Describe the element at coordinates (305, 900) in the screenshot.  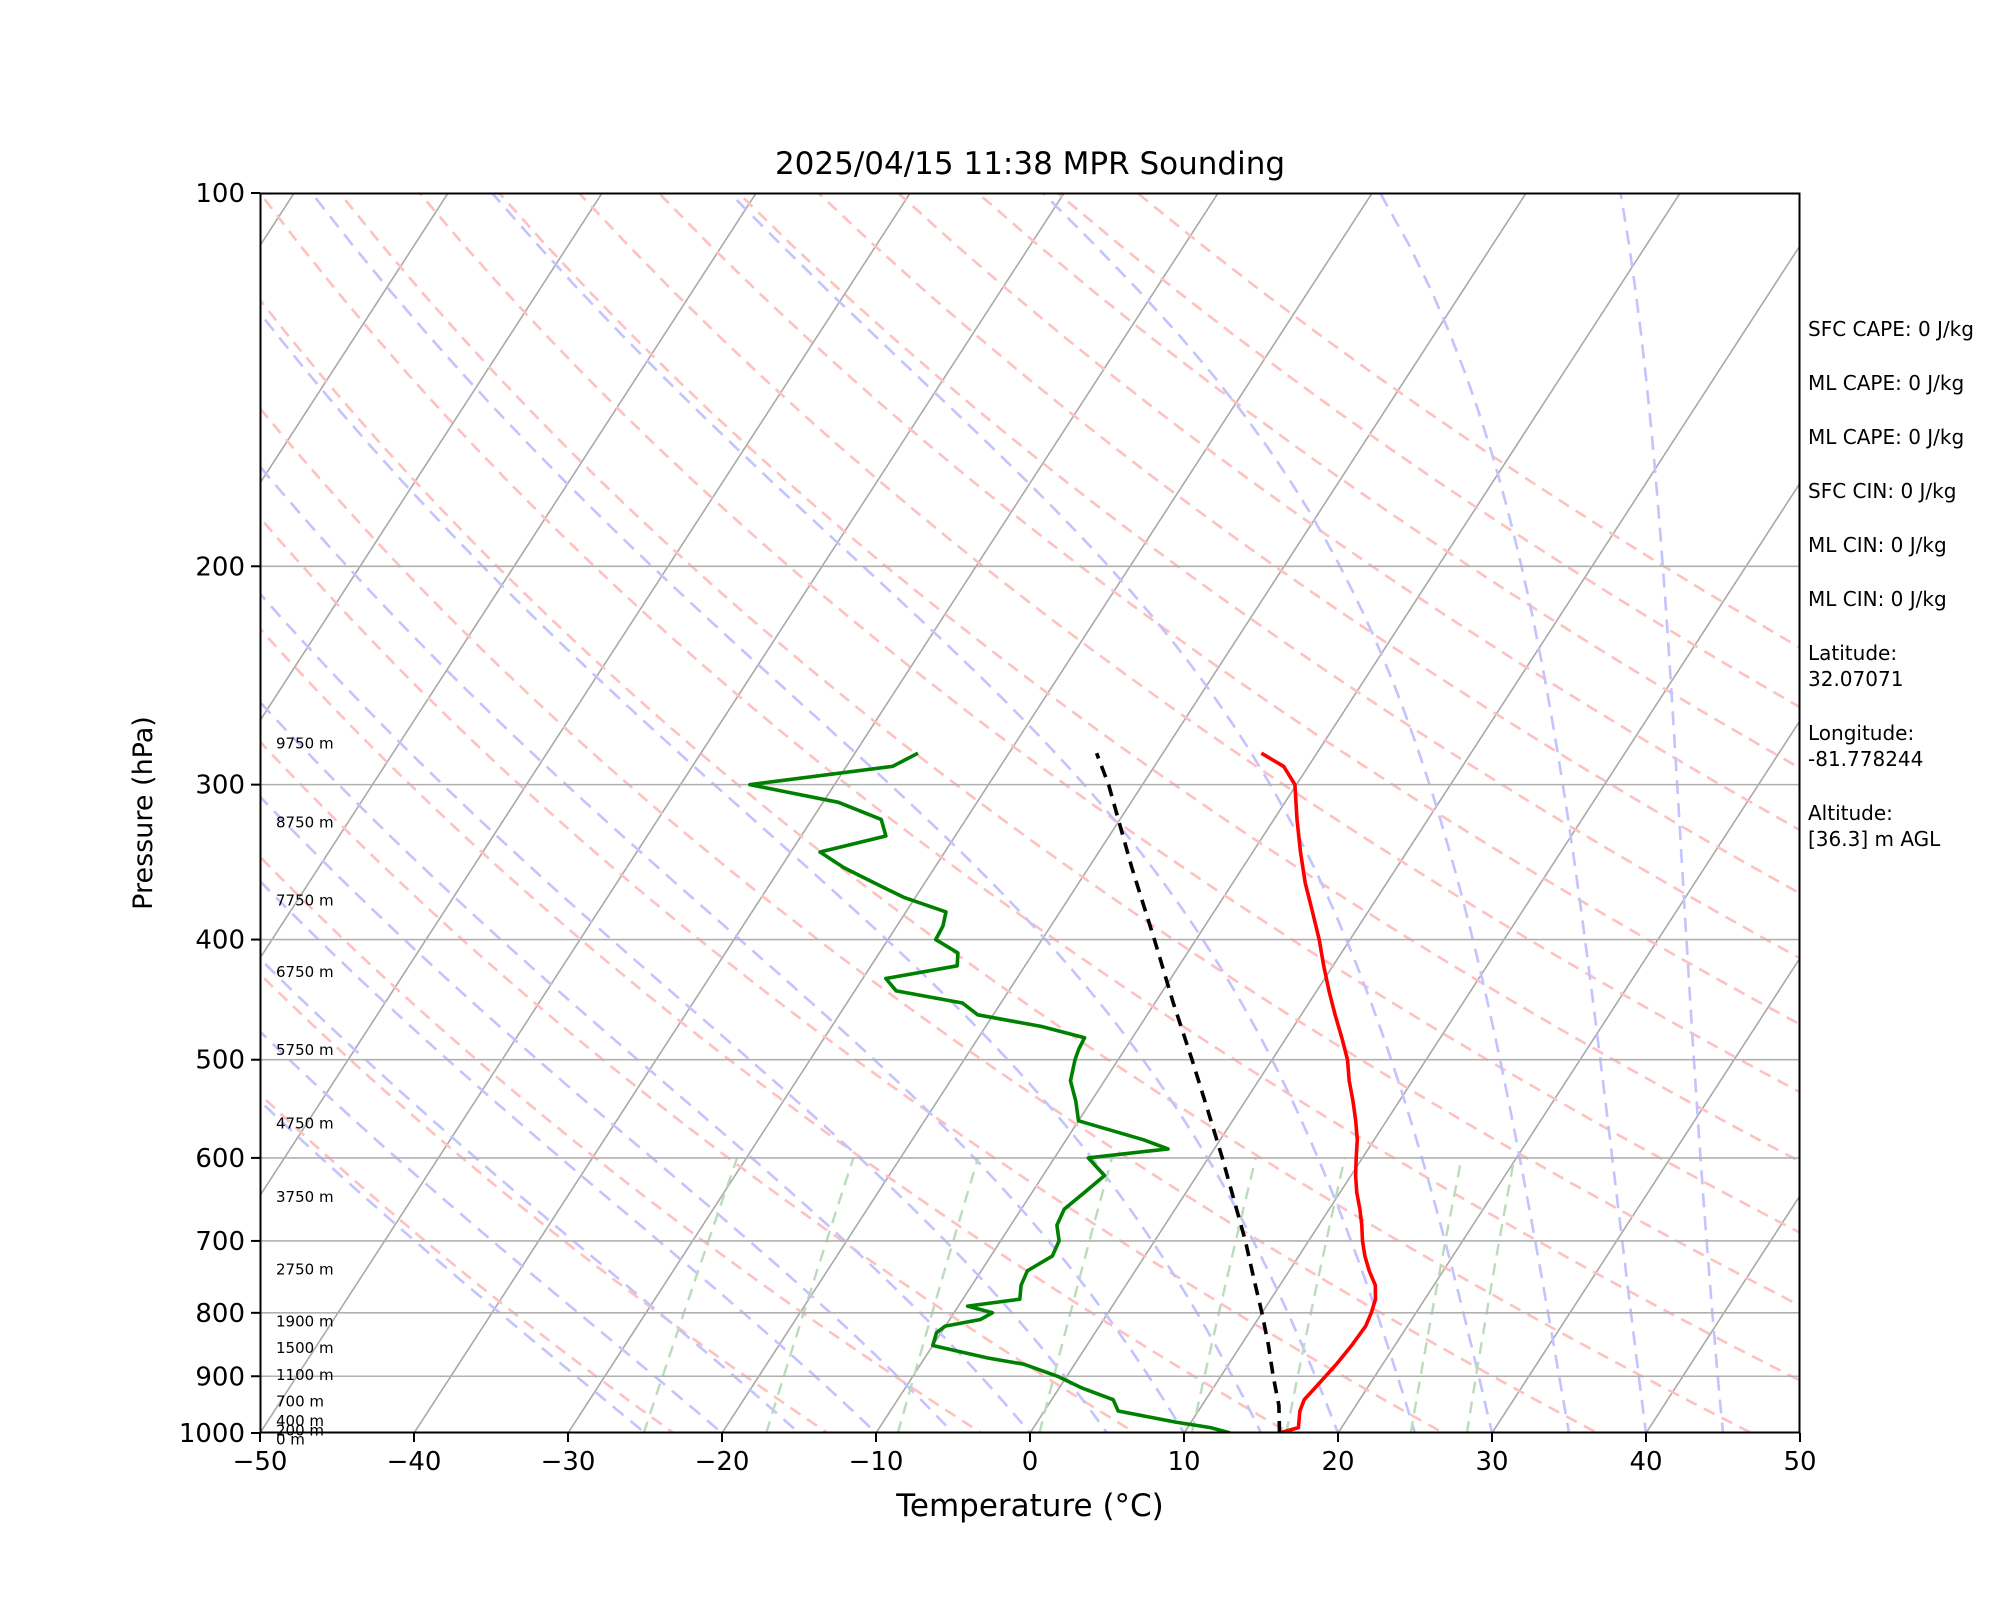
I see `height-label: 7750 m` at that location.